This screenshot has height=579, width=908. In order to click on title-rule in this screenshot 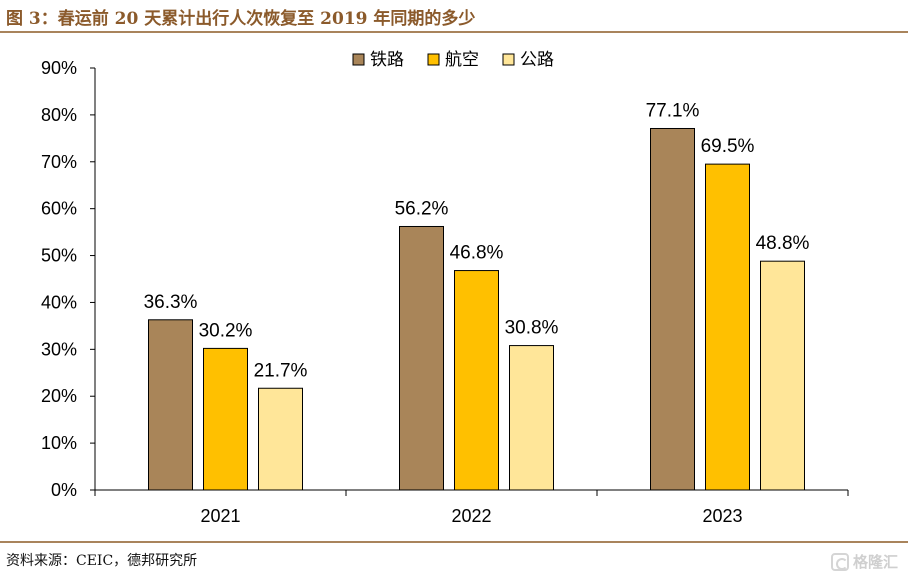, I will do `click(454, 32)`.